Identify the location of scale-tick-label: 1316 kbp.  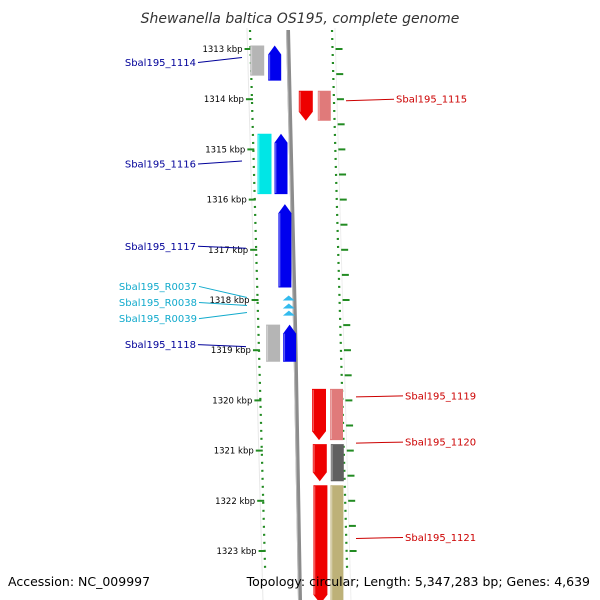
(227, 201).